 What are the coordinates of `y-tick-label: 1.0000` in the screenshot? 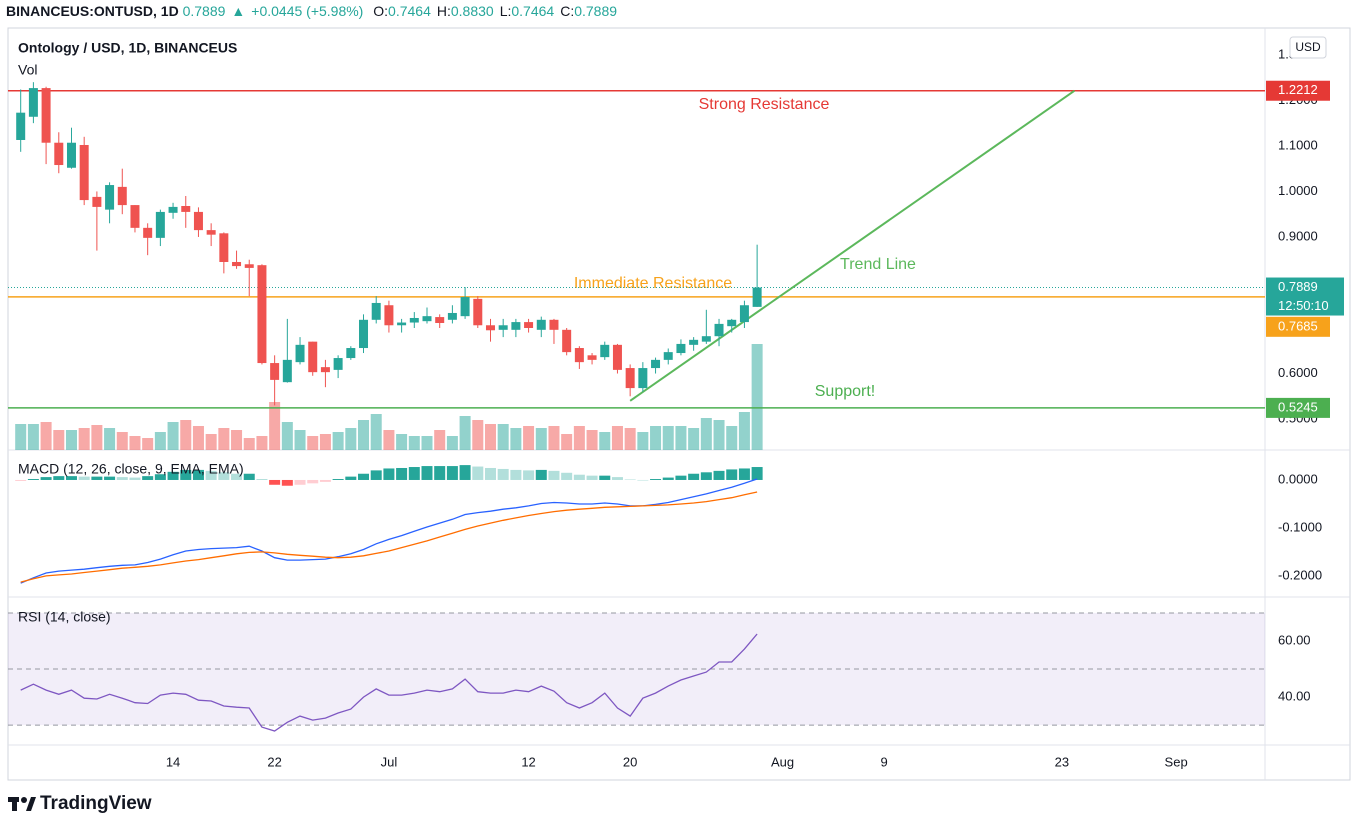 It's located at (1298, 190).